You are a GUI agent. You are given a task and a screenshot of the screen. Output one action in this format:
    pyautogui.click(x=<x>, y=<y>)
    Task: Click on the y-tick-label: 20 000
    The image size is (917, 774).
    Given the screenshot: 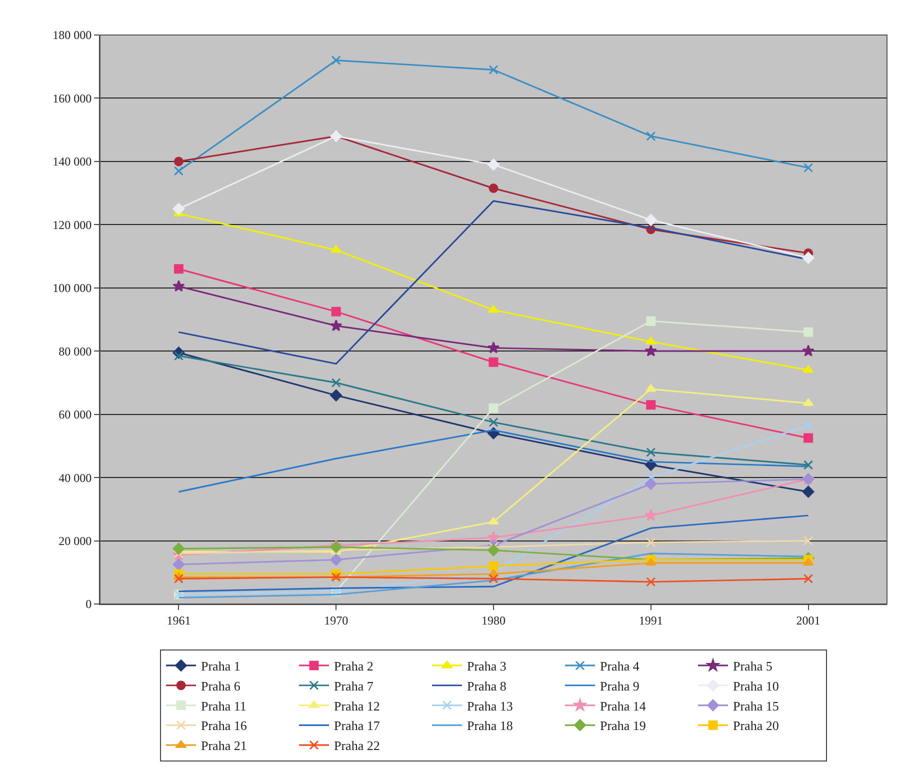 What is the action you would take?
    pyautogui.click(x=75, y=541)
    